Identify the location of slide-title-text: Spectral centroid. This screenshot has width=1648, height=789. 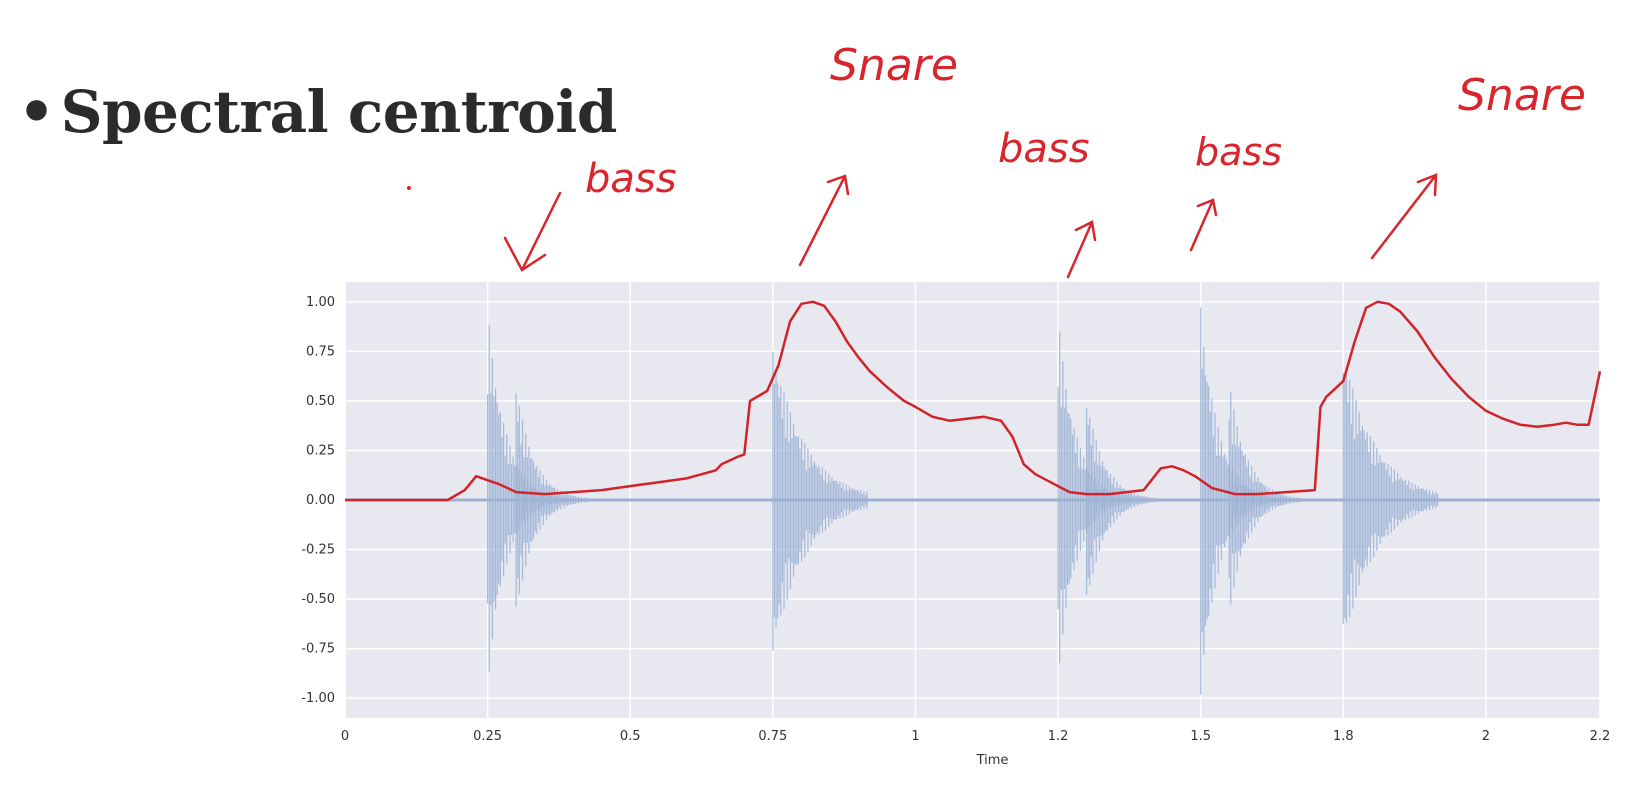
(339, 112).